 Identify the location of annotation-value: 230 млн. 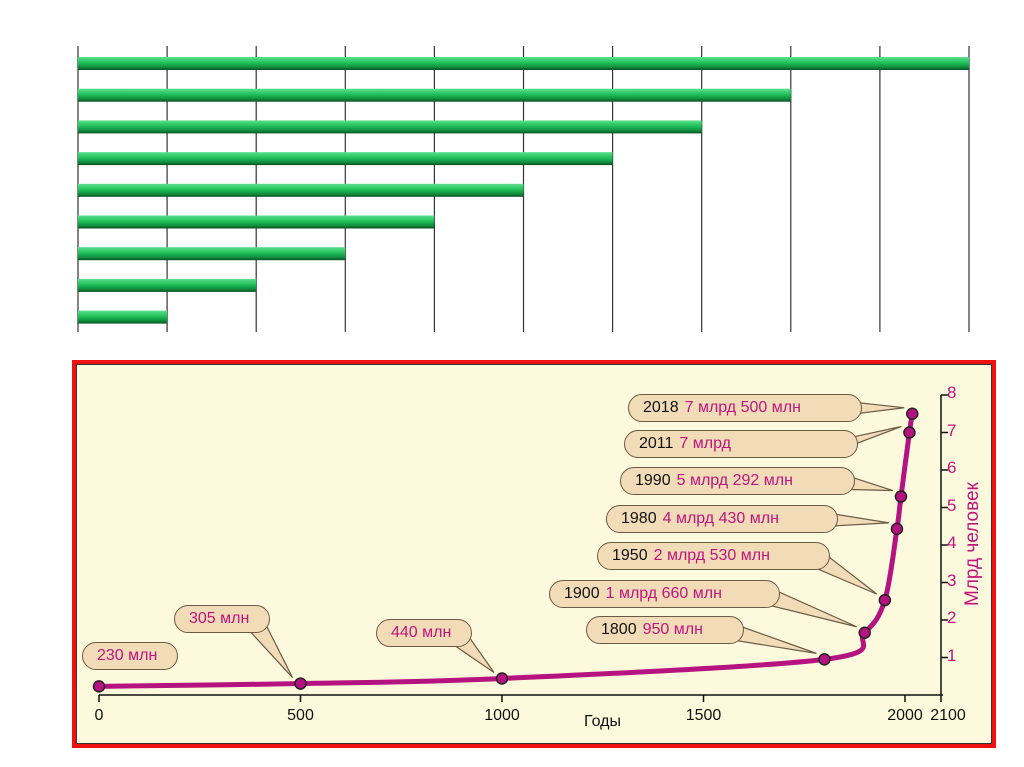
(127, 655).